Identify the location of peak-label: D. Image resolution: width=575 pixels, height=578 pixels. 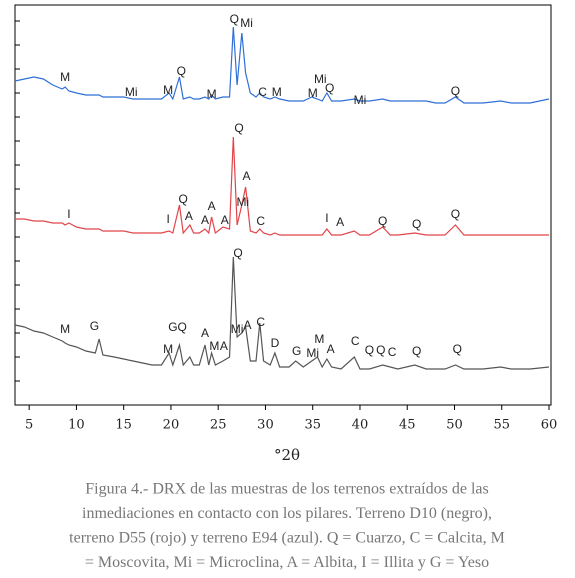
(275, 343).